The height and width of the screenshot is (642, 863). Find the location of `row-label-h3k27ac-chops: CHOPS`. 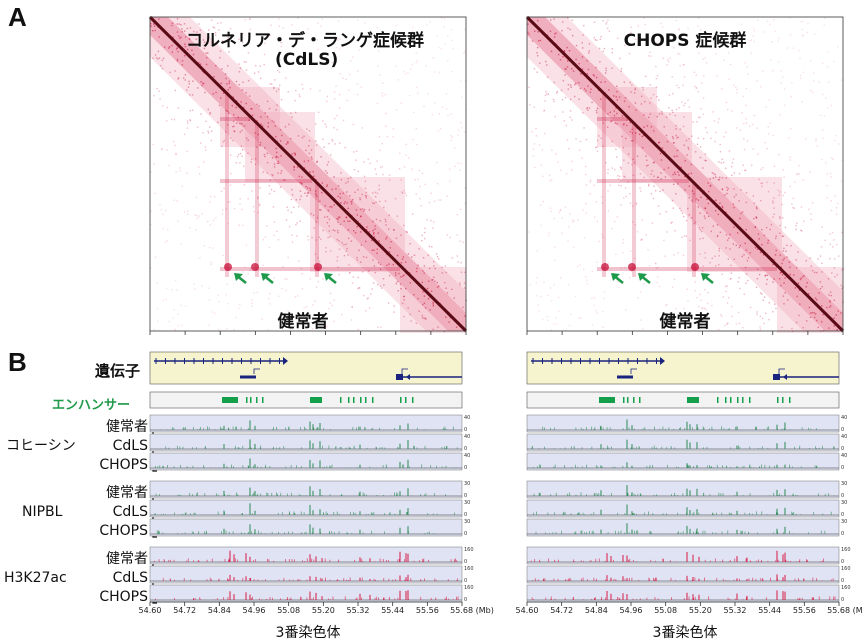

row-label-h3k27ac-chops: CHOPS is located at coordinates (123, 597).